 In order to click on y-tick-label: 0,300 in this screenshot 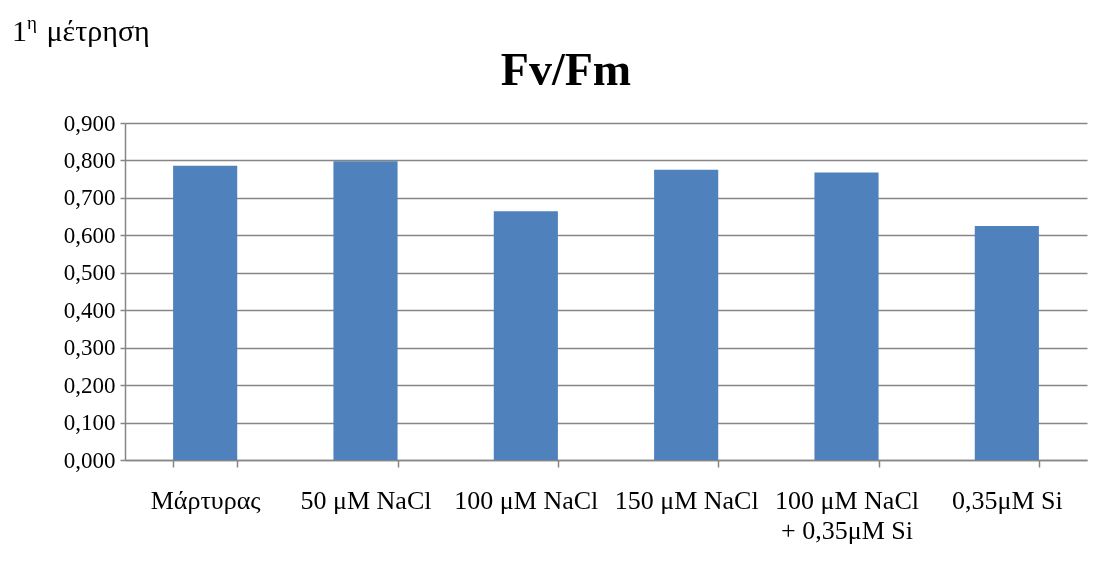, I will do `click(89, 348)`.